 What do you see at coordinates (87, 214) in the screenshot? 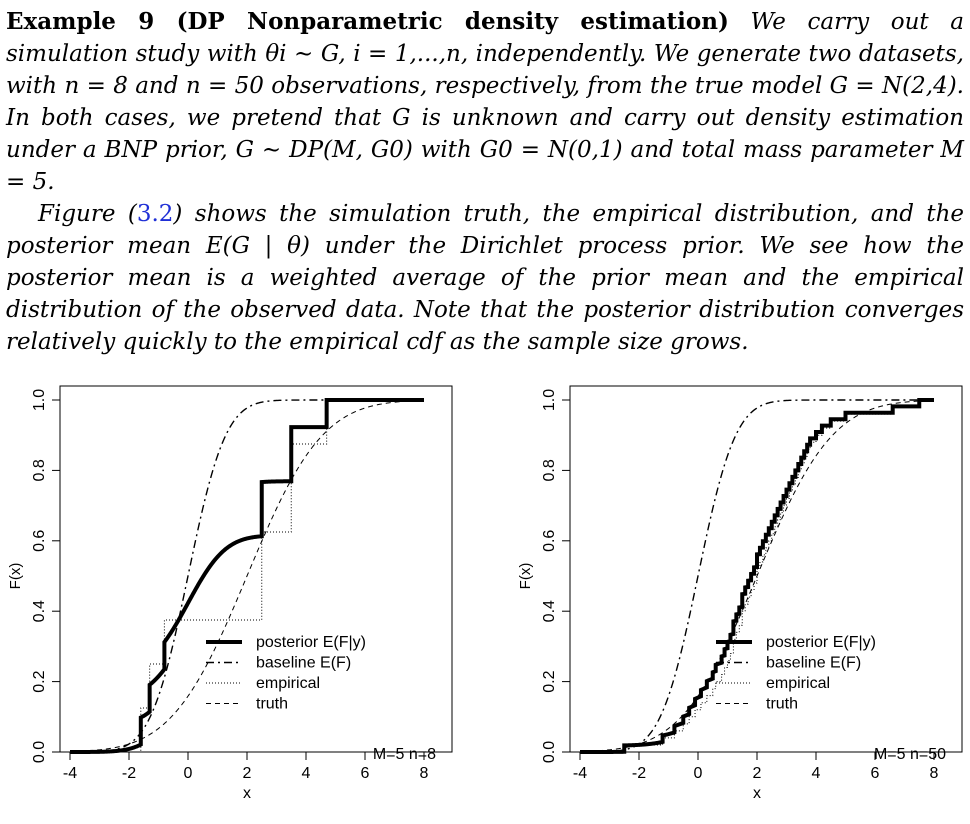
I see `paragraph-2-start: Figure (` at bounding box center [87, 214].